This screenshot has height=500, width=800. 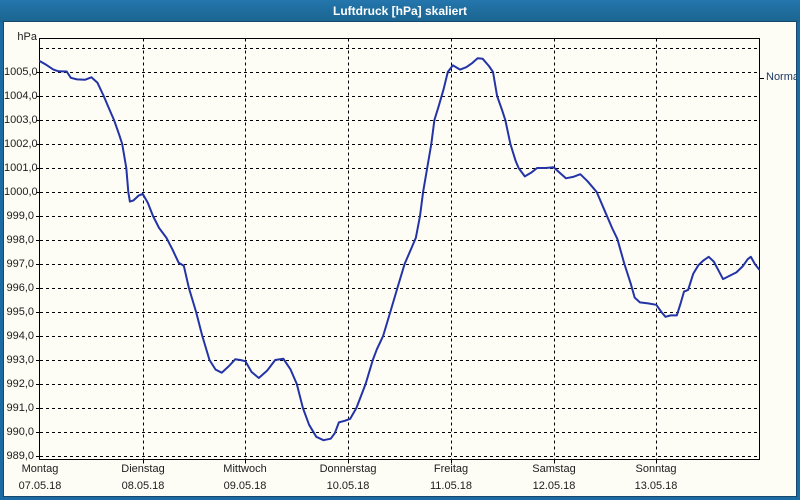 What do you see at coordinates (143, 486) in the screenshot?
I see `x-axis-date-label: 08.05.18` at bounding box center [143, 486].